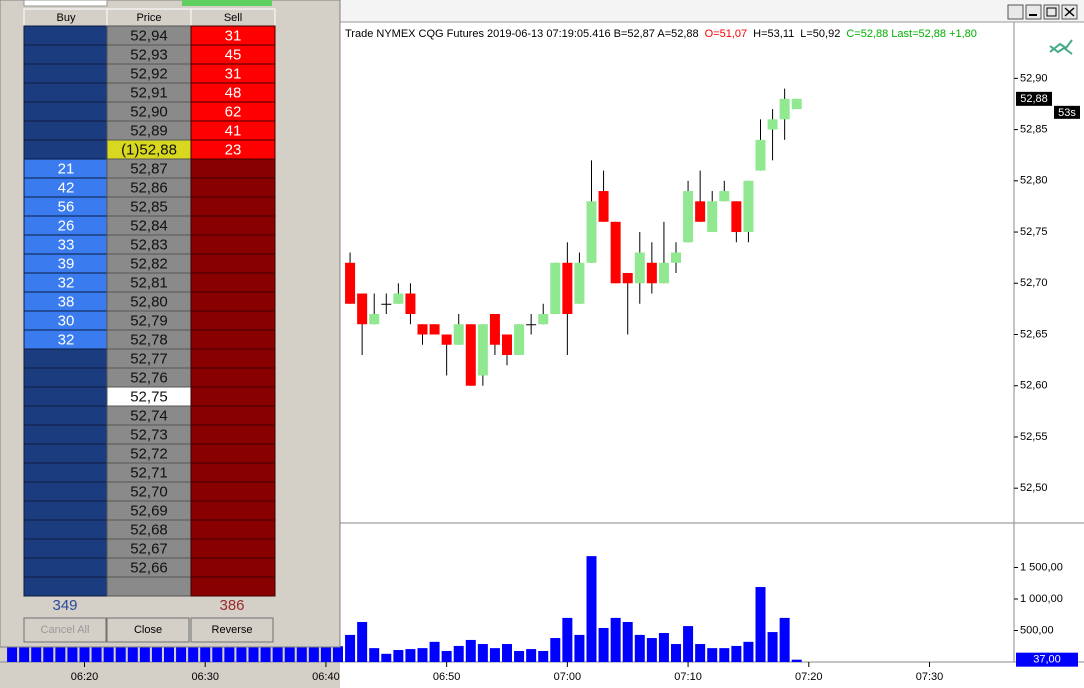 Image resolution: width=1084 pixels, height=688 pixels. I want to click on buy-total: 349, so click(64, 605).